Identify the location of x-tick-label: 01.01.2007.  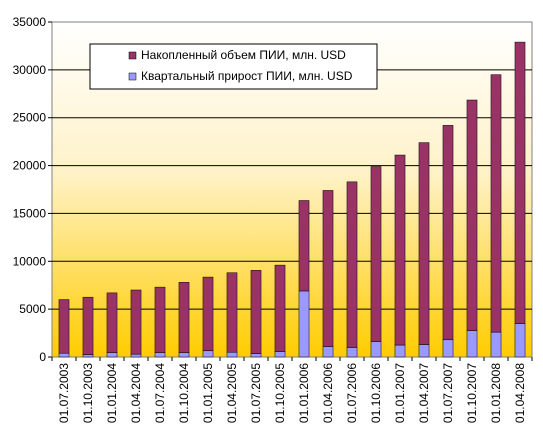
(400, 393).